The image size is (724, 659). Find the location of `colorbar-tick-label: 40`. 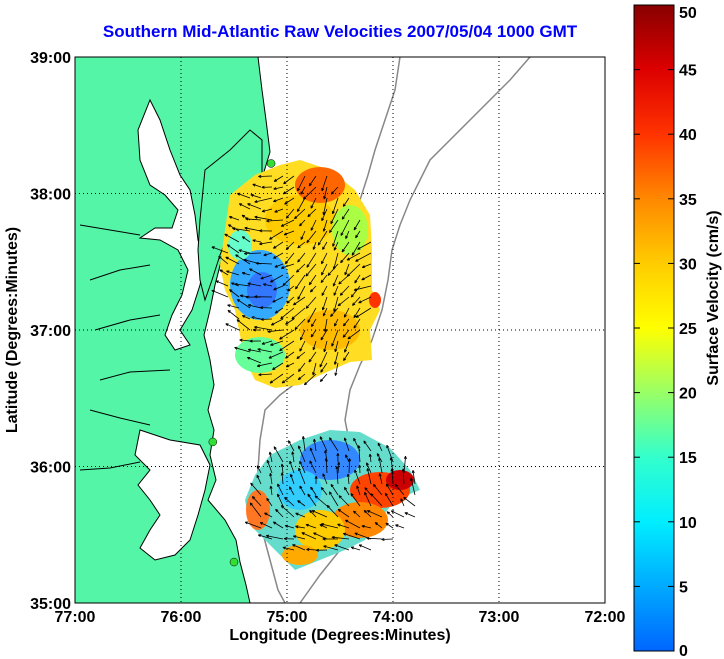

colorbar-tick-label: 40 is located at coordinates (688, 135).